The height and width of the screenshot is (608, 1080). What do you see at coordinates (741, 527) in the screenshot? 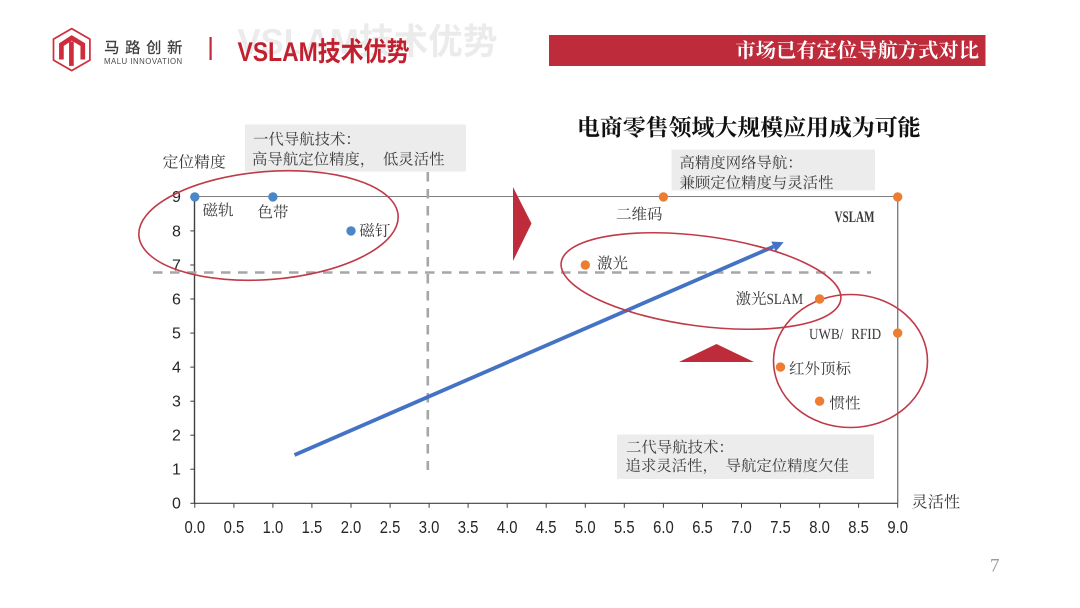
I see `svg-text: 7.0` at bounding box center [741, 527].